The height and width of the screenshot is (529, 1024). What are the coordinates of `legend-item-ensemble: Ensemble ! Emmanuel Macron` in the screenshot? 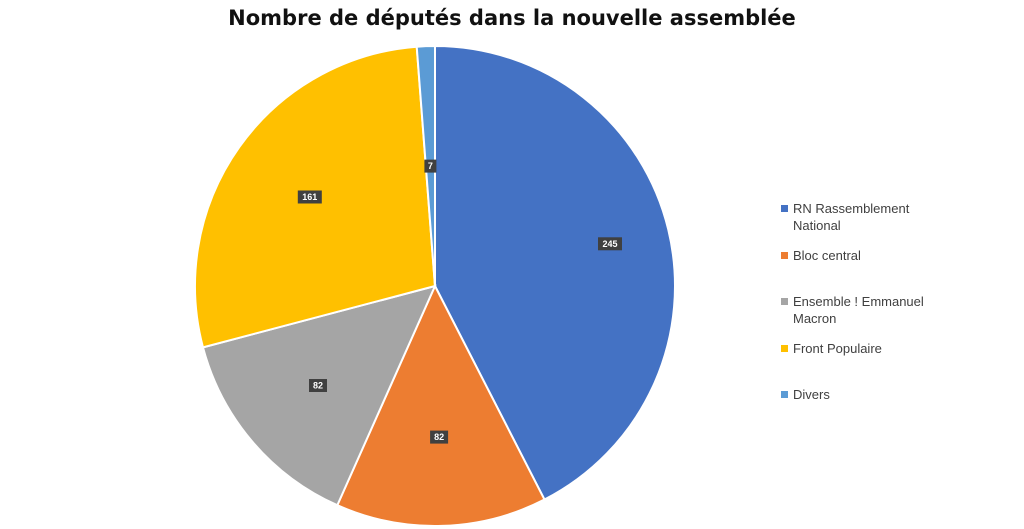 It's located at (862, 310).